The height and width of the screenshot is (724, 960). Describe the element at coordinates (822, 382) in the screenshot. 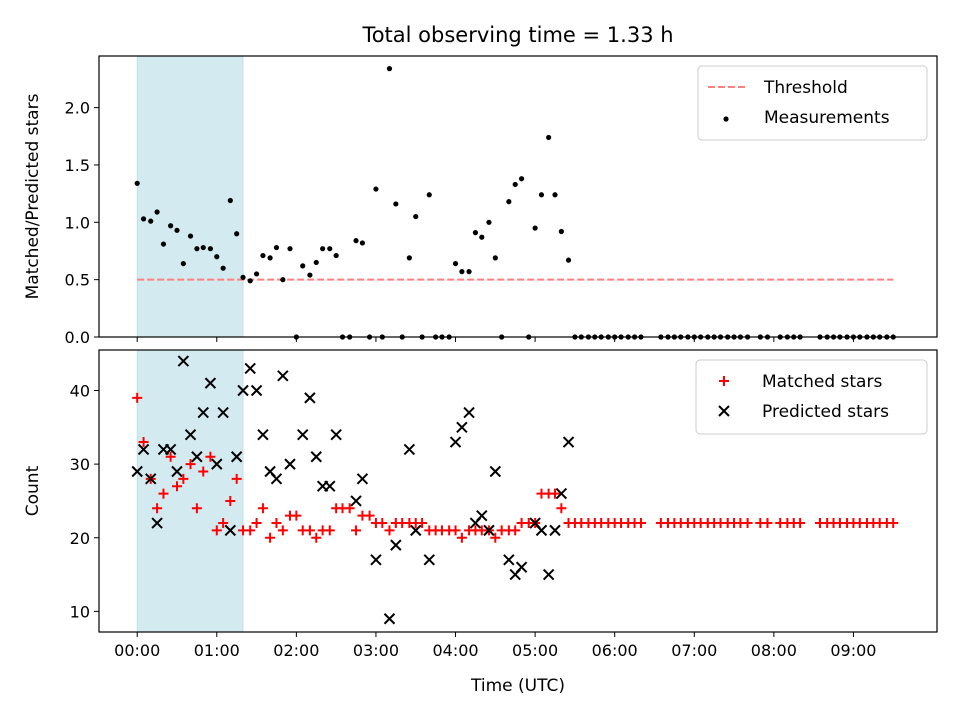

I see `legend-label: Matched stars` at that location.